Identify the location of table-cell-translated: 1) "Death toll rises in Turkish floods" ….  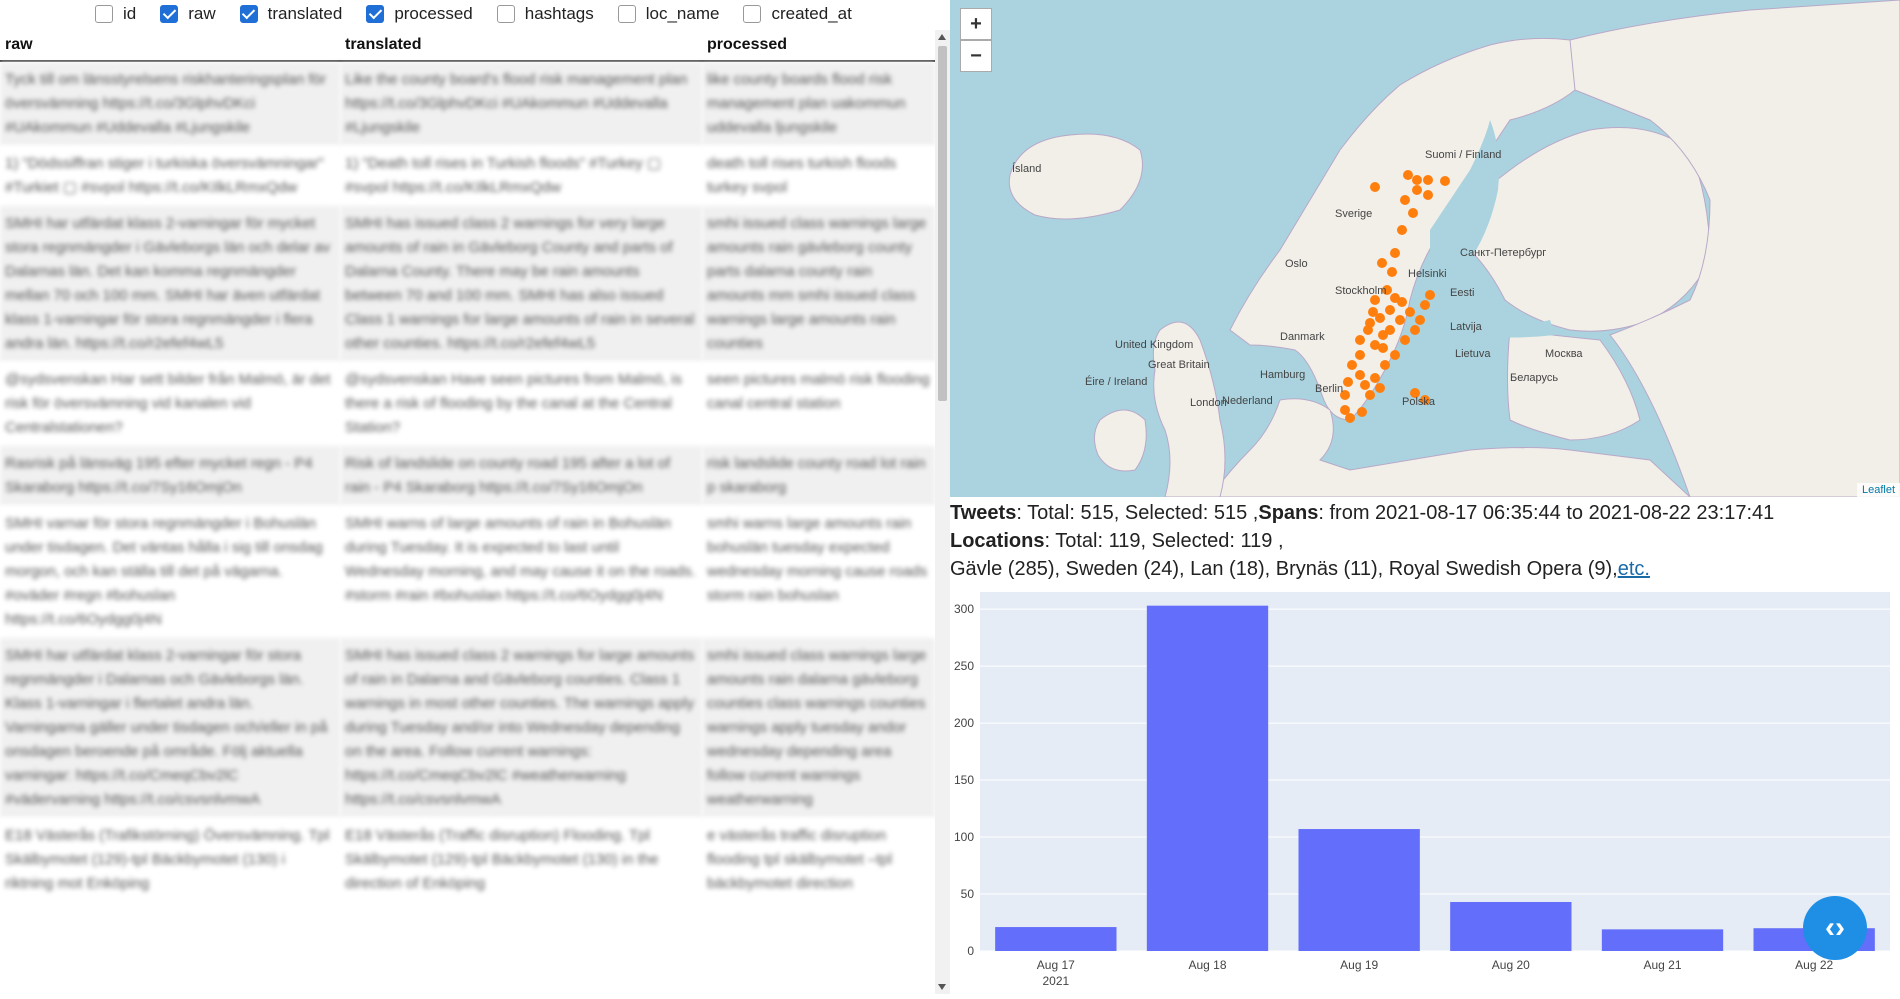
(521, 176).